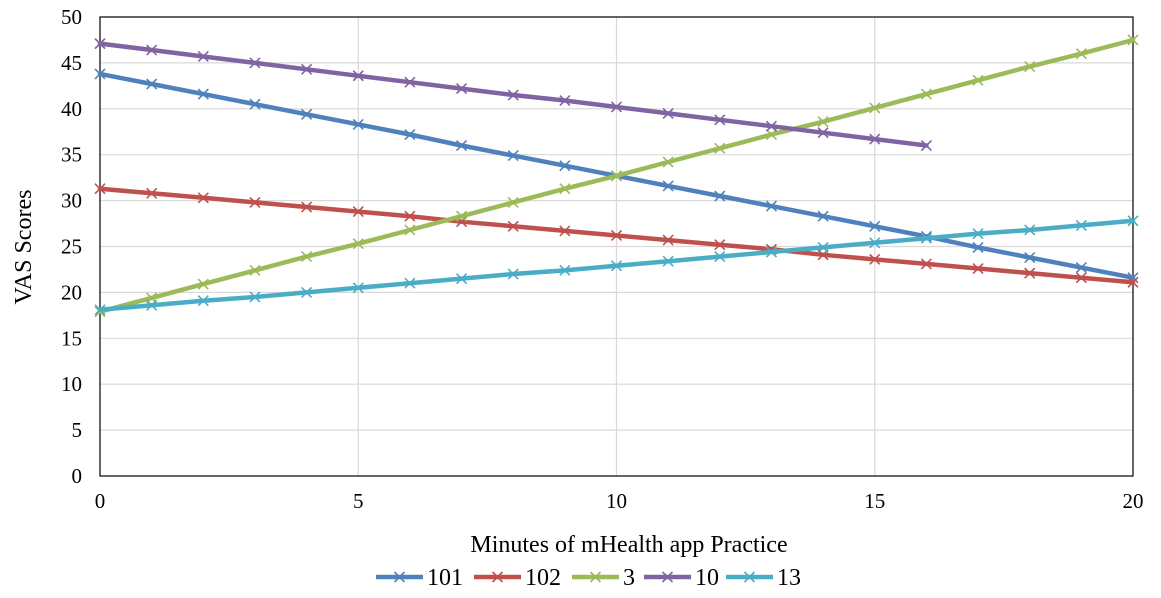  Describe the element at coordinates (71, 63) in the screenshot. I see `y-tick-label: 45` at that location.